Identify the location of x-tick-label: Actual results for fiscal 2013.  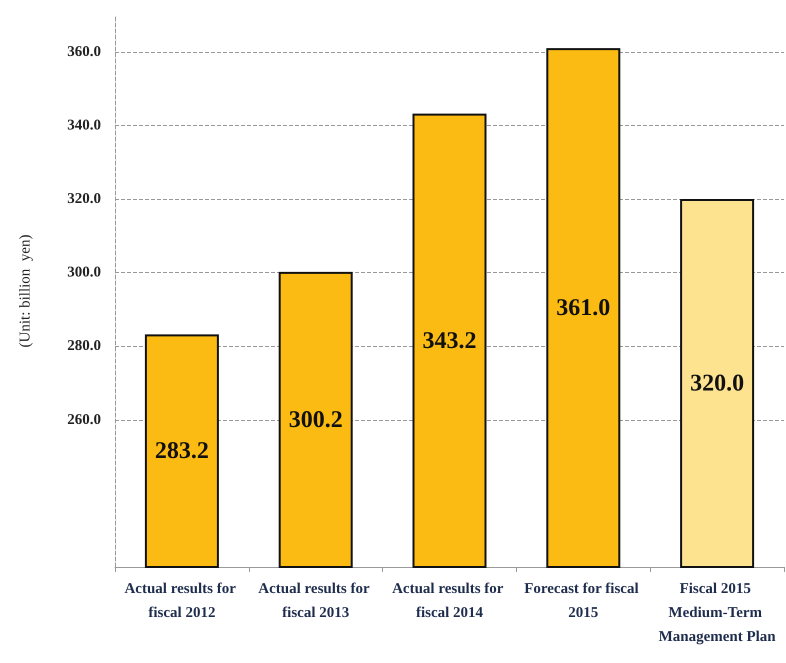
(316, 601).